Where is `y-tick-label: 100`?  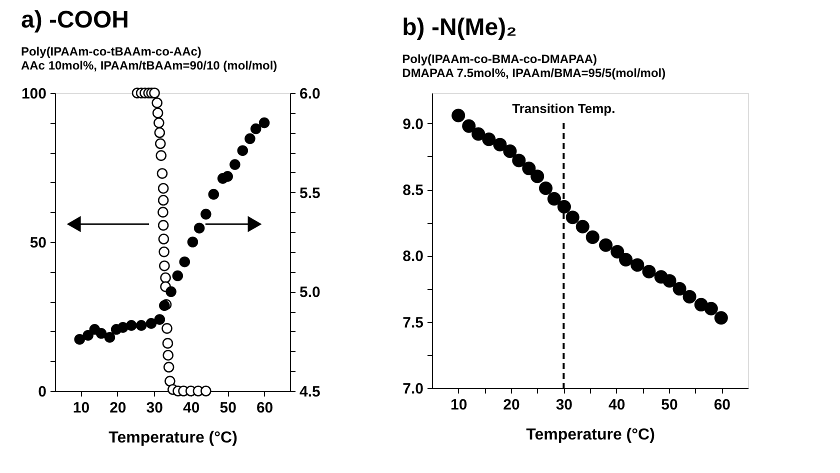
y-tick-label: 100 is located at coordinates (33, 94).